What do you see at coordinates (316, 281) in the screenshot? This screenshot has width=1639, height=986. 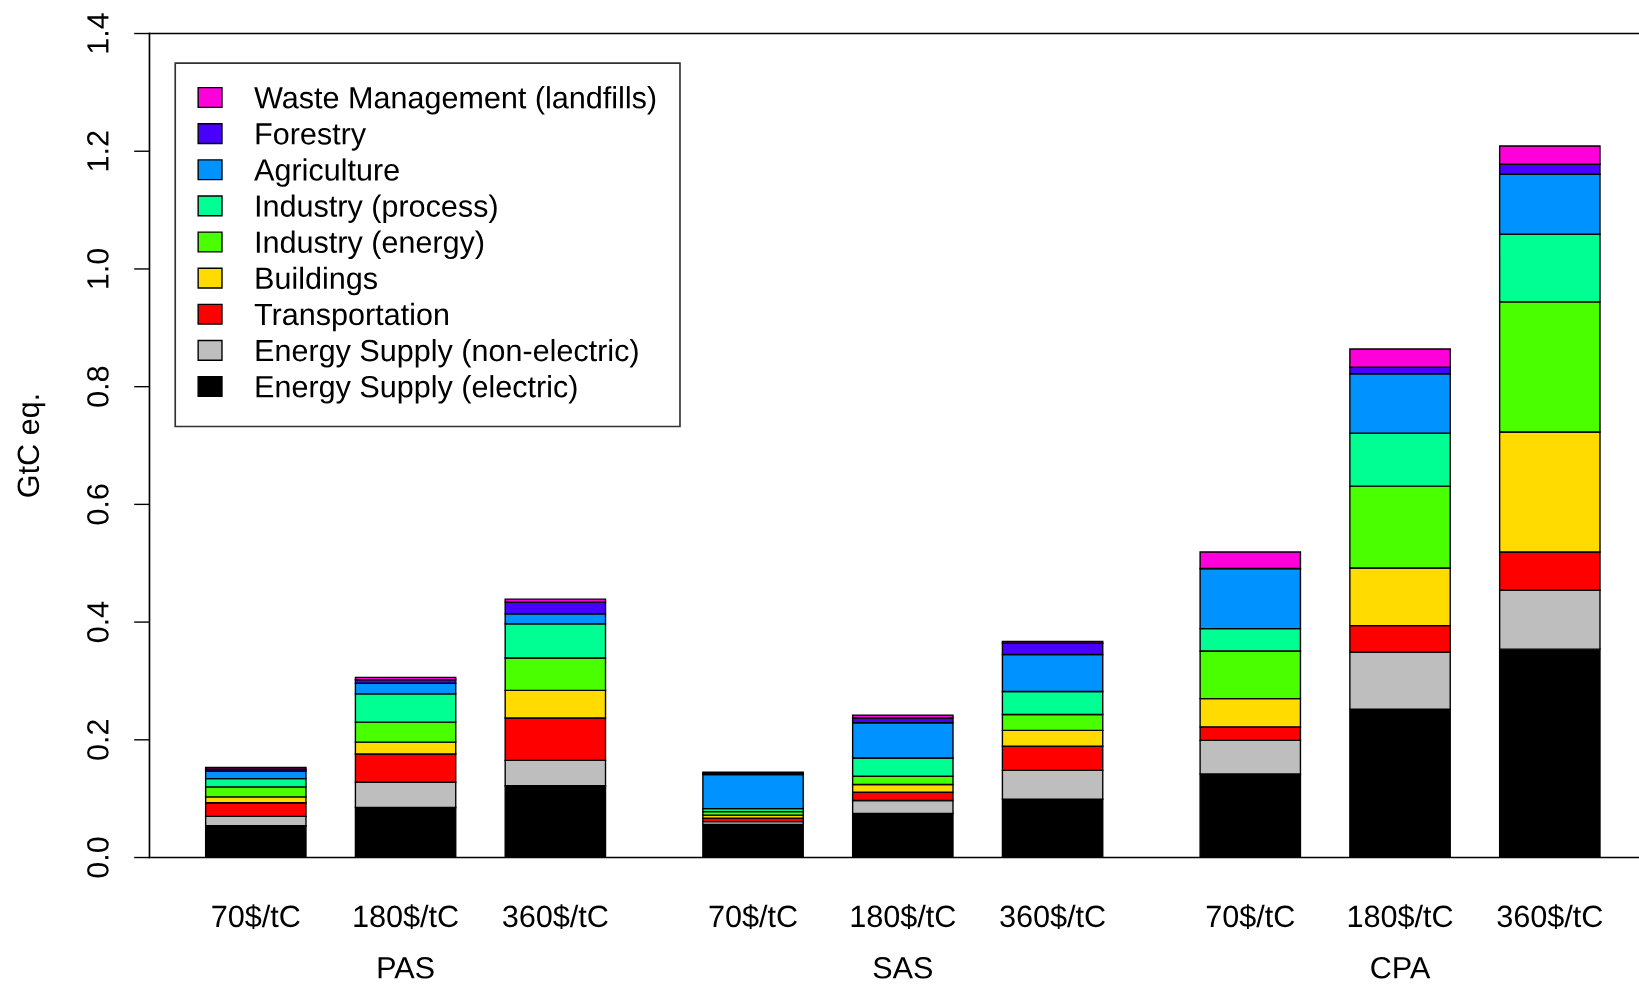 I see `legend-label: Buildings` at bounding box center [316, 281].